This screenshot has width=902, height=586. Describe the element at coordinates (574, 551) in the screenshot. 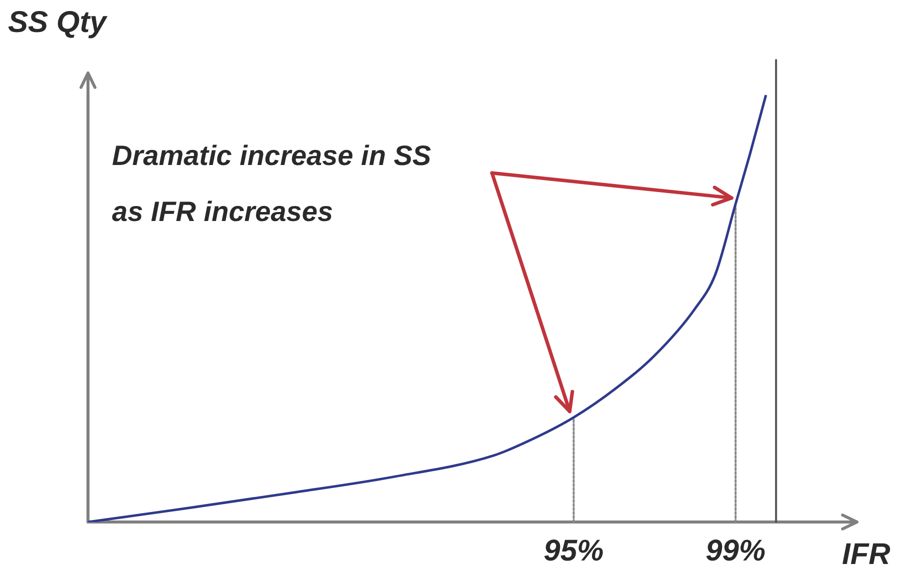

I see `x-tick-label: 95%` at that location.